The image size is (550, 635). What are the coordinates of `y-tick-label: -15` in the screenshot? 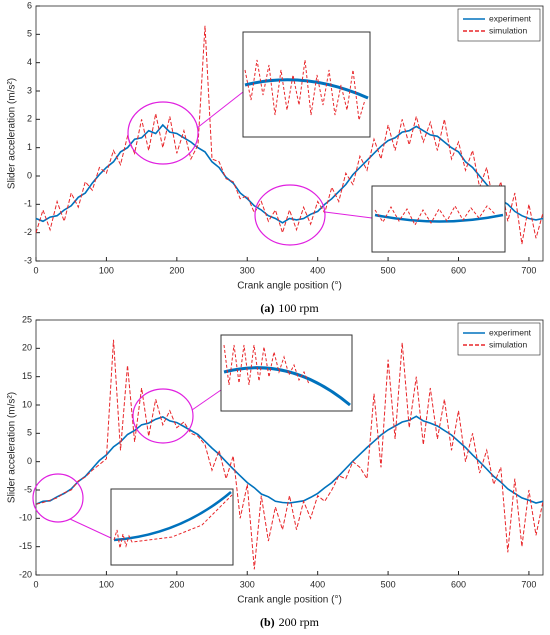 It's located at (25, 546).